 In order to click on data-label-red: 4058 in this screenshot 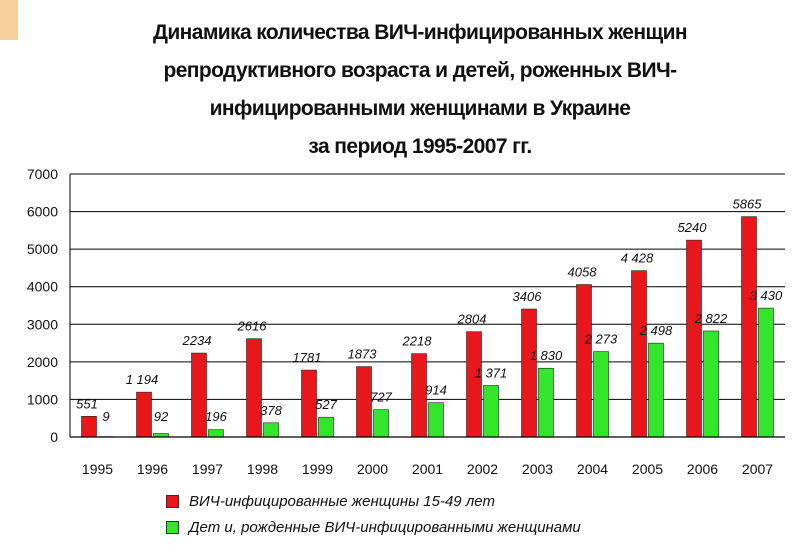, I will do `click(583, 272)`.